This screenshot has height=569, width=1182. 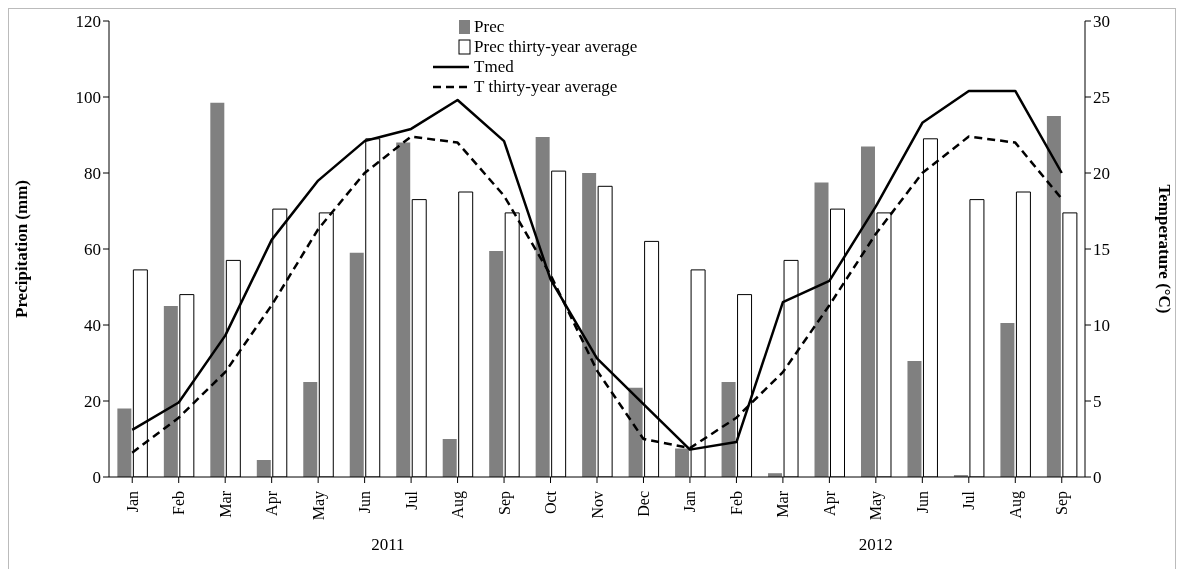 What do you see at coordinates (1101, 250) in the screenshot?
I see `y2-tick-label: 15` at bounding box center [1101, 250].